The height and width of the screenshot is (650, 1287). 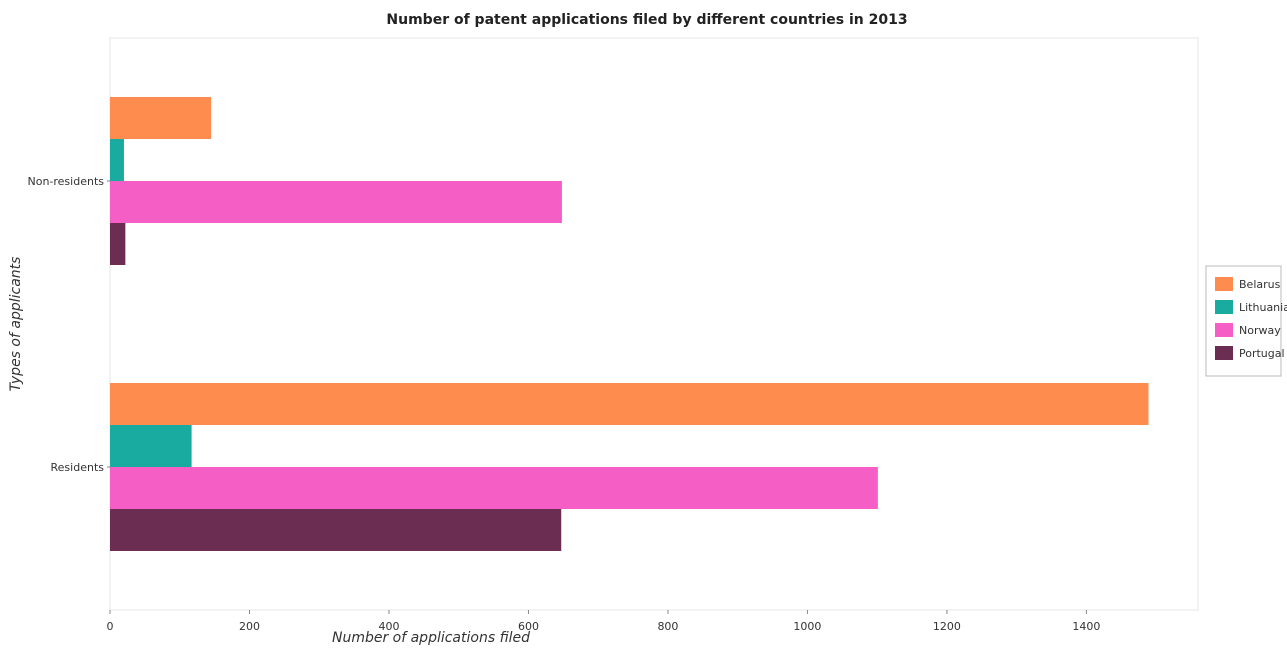 I want to click on y-axis-label: Types of applicants, so click(x=16, y=324).